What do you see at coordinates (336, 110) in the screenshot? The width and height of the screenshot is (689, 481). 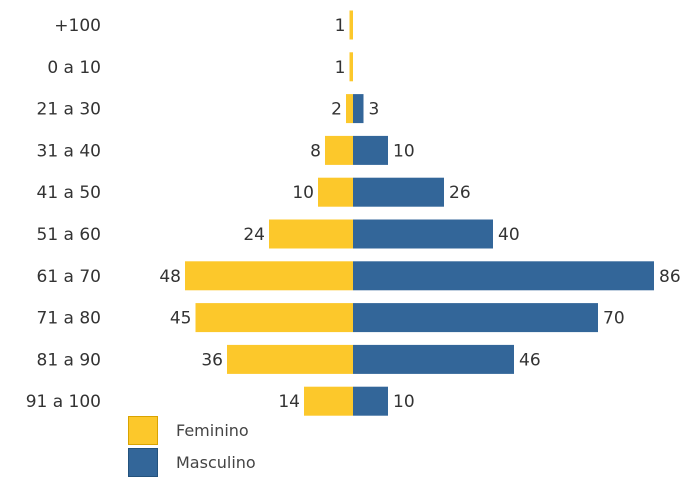 I see `value-label-feminino: 2` at bounding box center [336, 110].